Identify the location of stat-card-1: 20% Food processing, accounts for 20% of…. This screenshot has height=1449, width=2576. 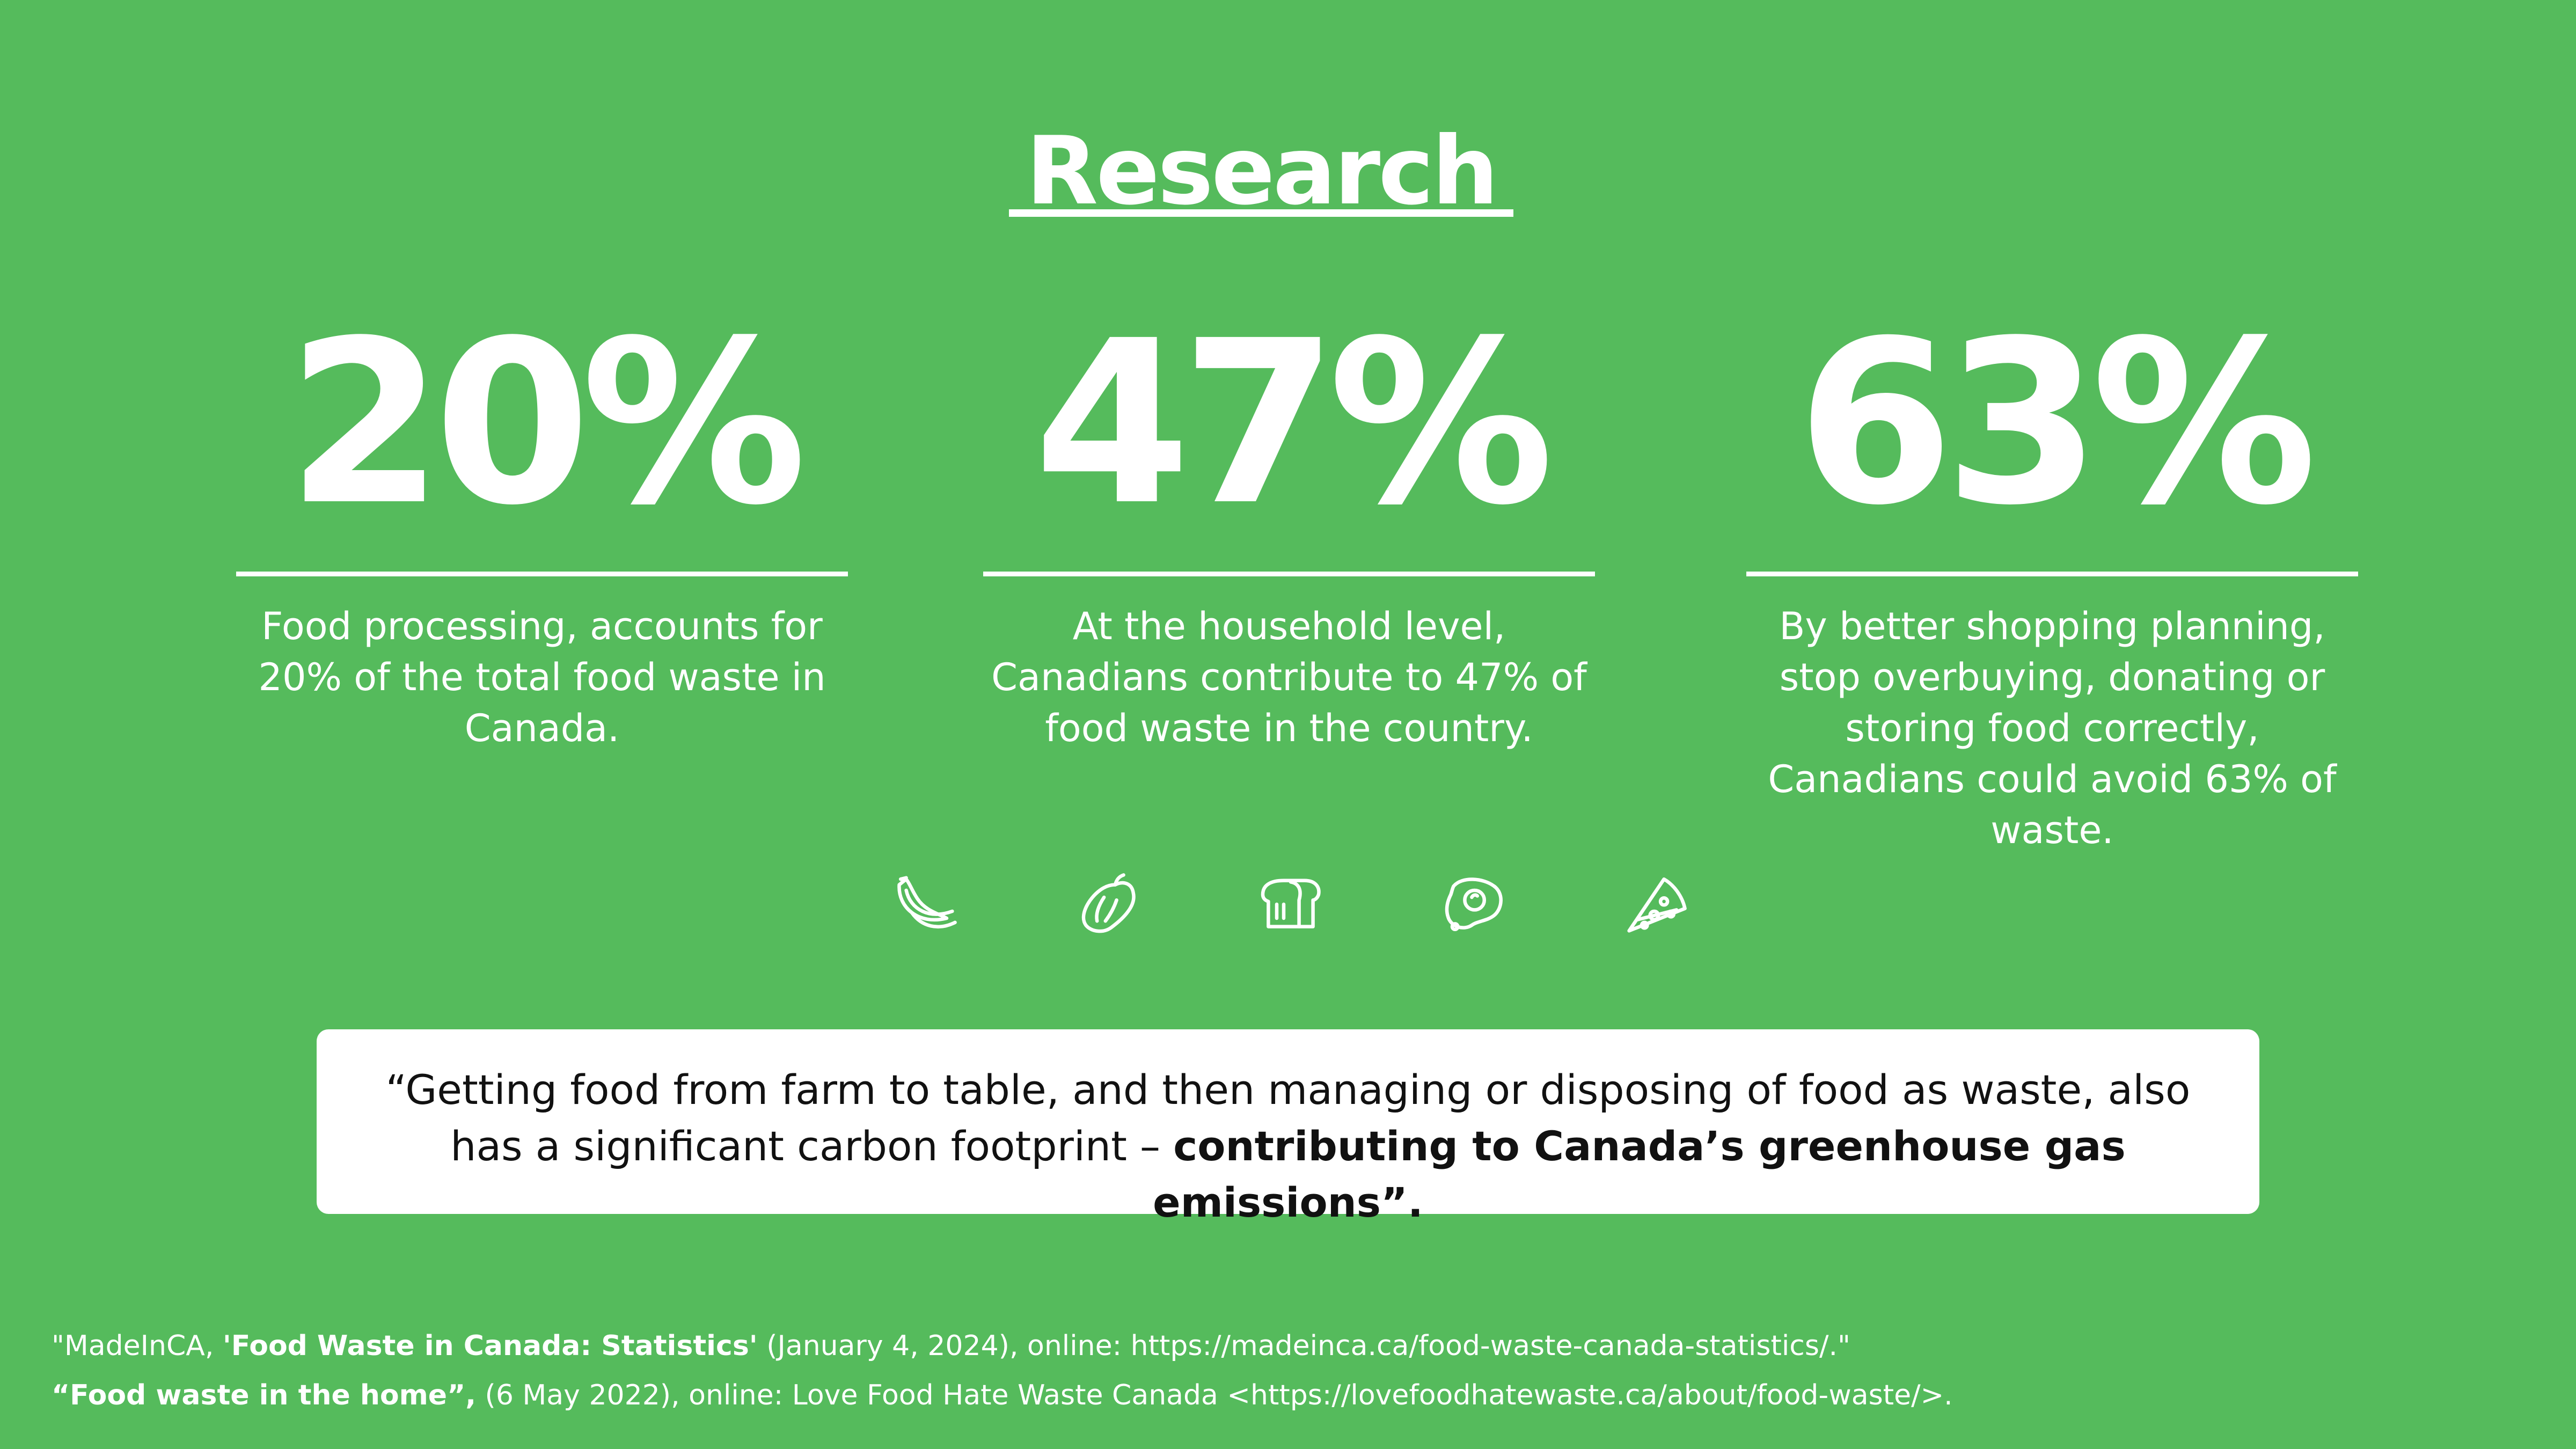
(542, 521).